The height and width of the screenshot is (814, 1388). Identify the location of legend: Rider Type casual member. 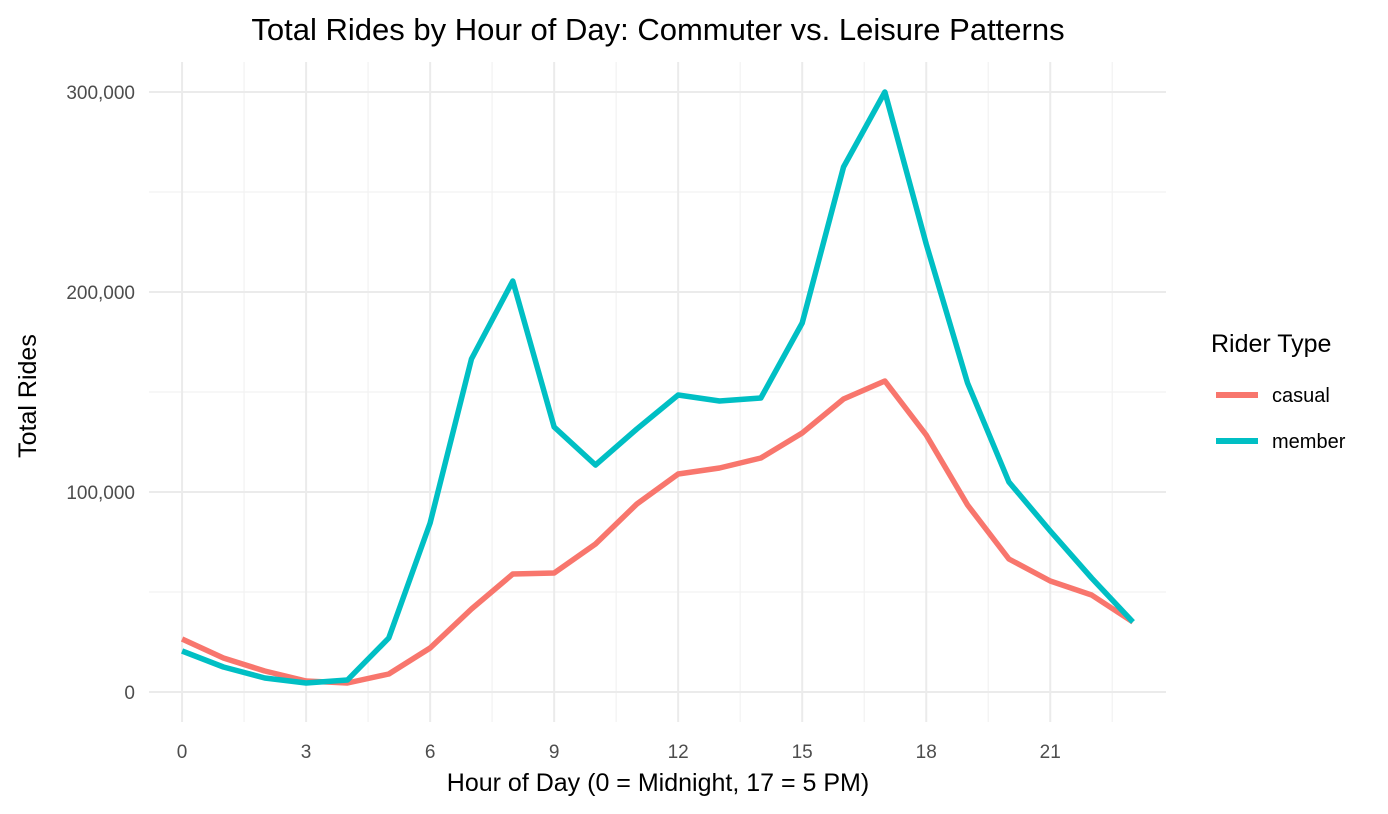
(1278, 391).